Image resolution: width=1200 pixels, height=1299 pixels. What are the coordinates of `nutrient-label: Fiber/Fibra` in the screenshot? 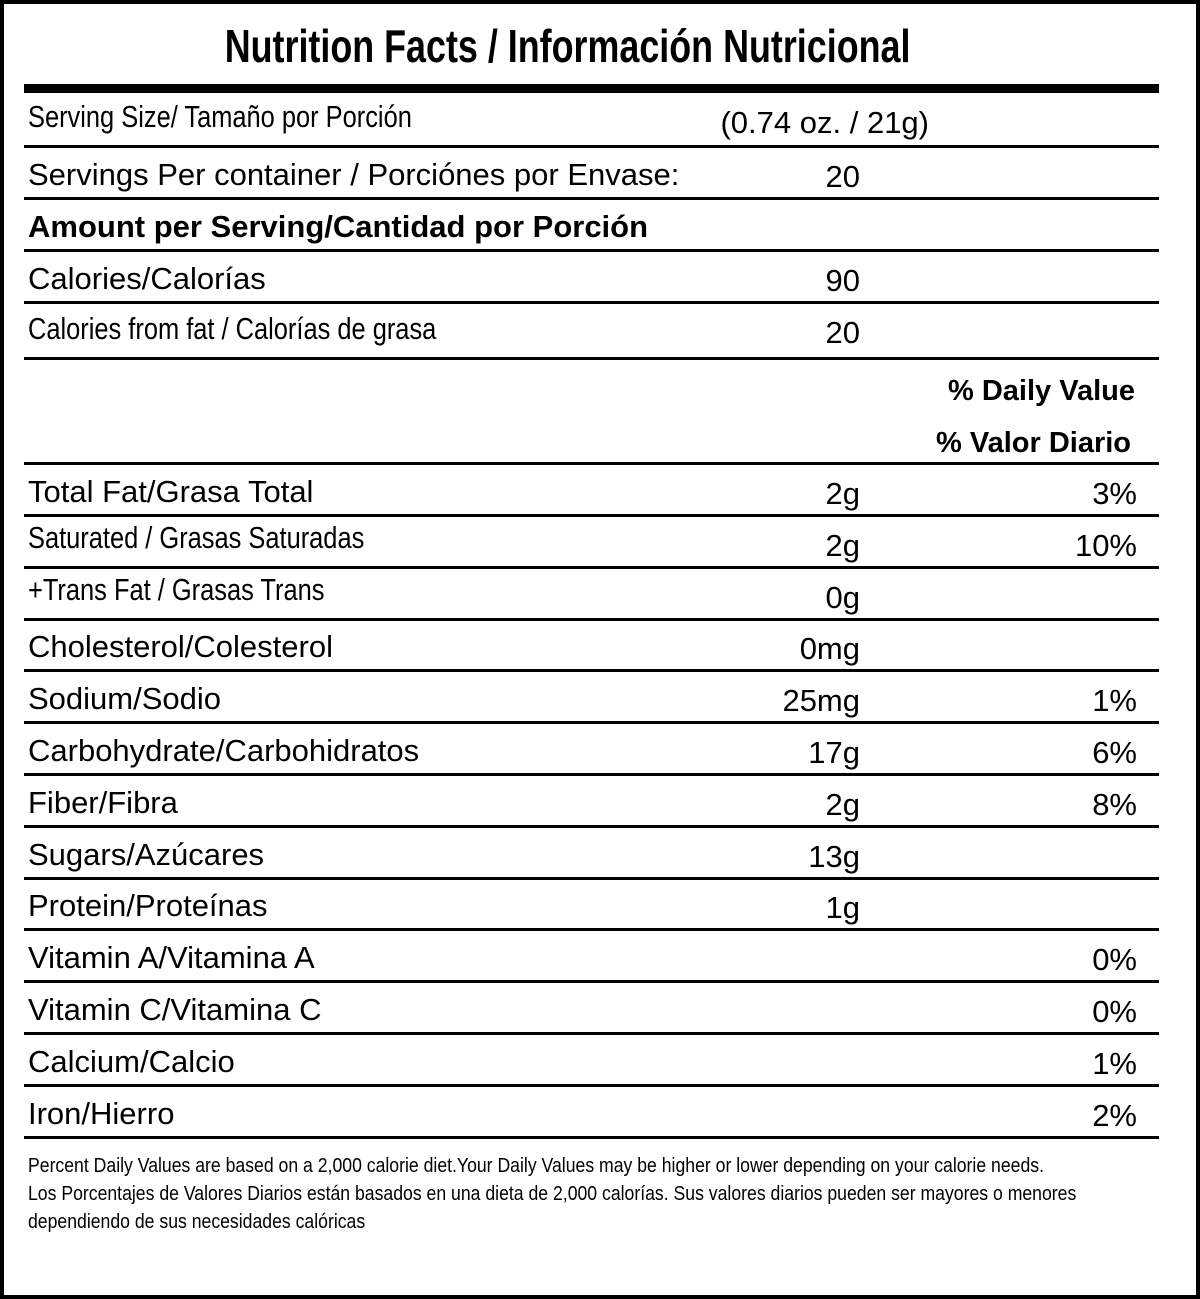 It's located at (103, 802).